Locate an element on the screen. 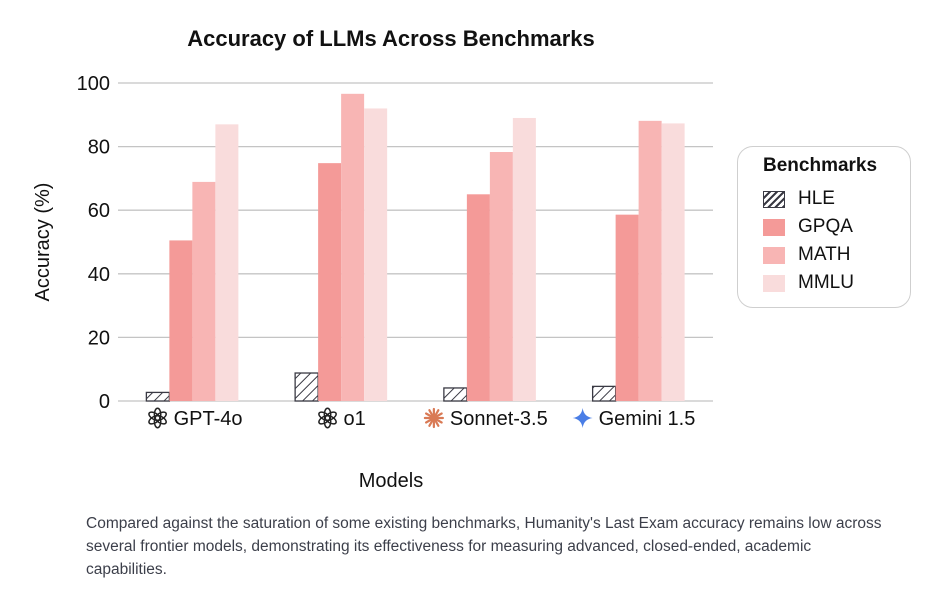 The width and height of the screenshot is (940, 591). x-axis-label: Models is located at coordinates (391, 481).